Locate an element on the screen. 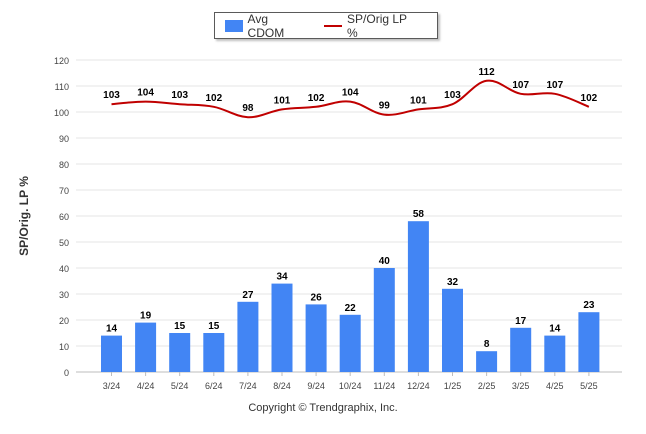 Image resolution: width=646 pixels, height=434 pixels. x-tick-label: 8/24 is located at coordinates (282, 386).